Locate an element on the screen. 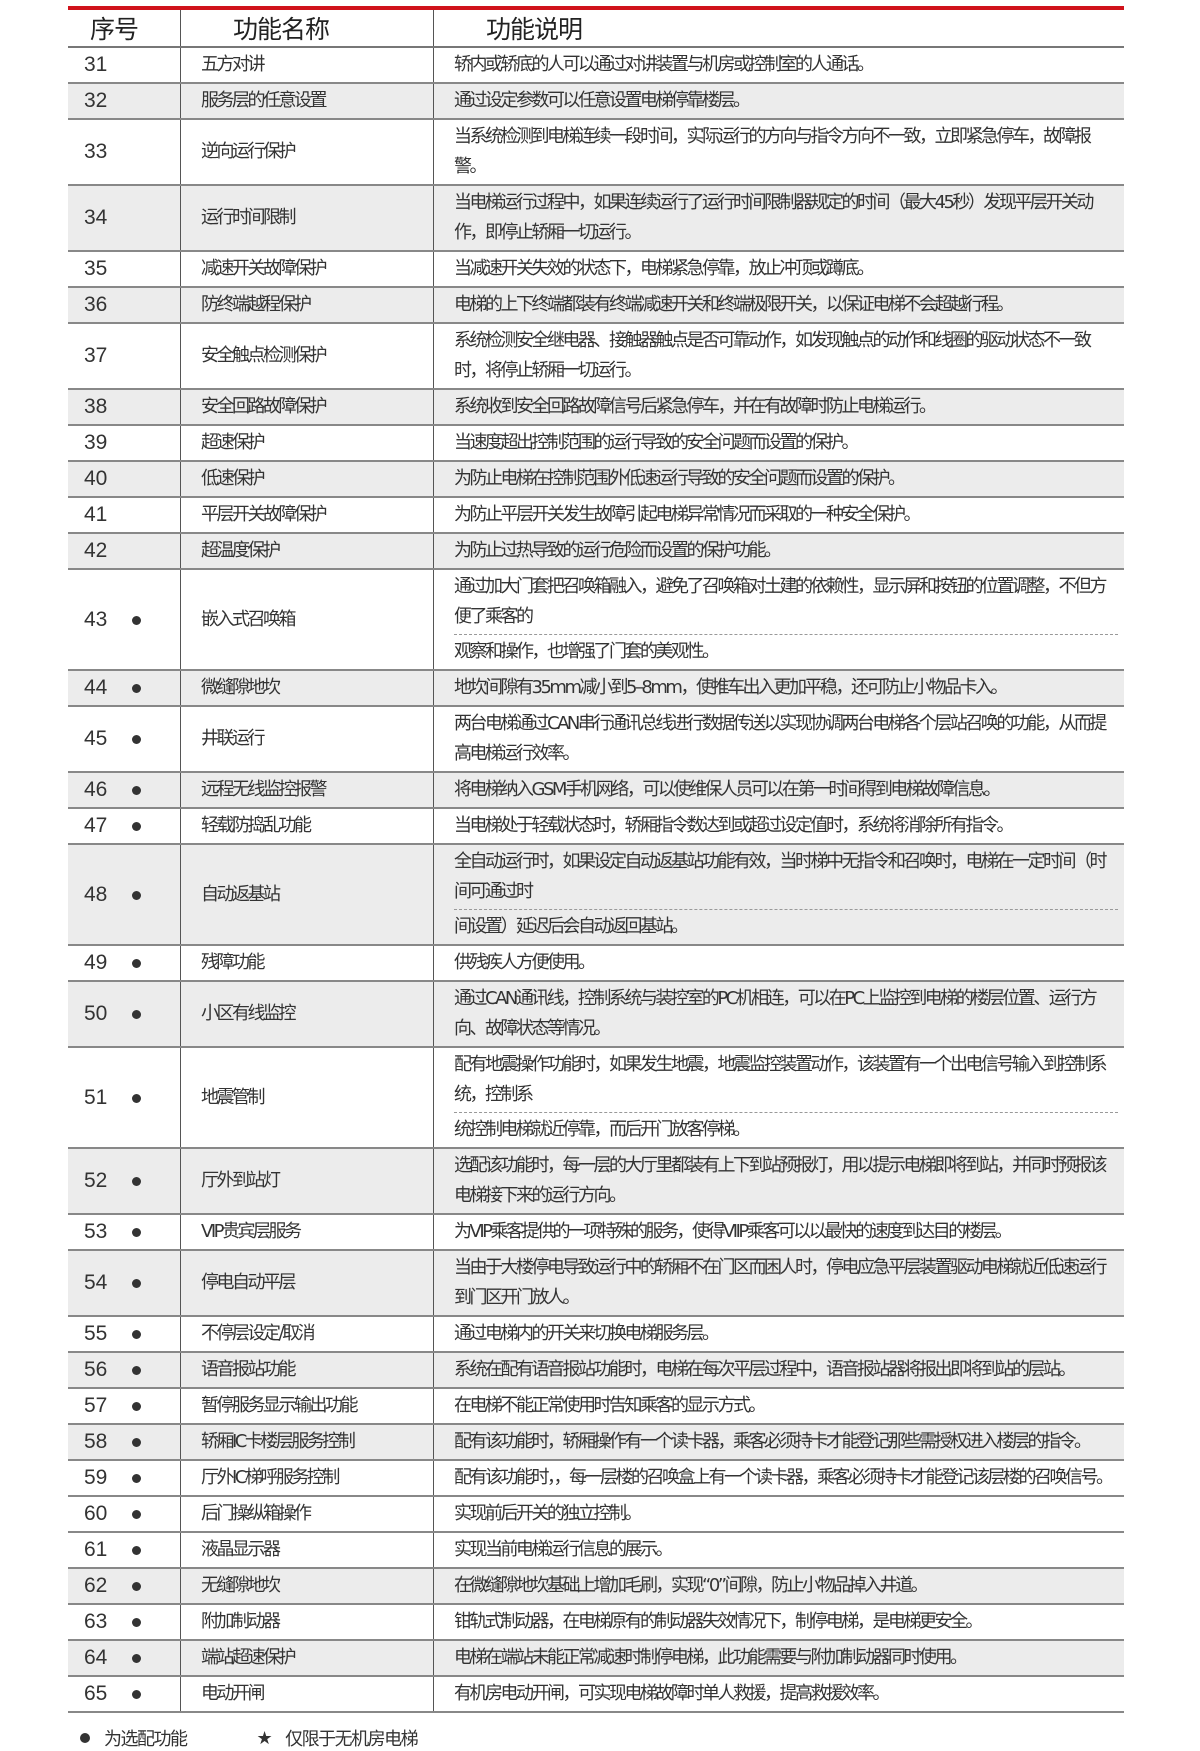 The height and width of the screenshot is (1751, 1200). row-number-cell: 50 is located at coordinates (124, 1014).